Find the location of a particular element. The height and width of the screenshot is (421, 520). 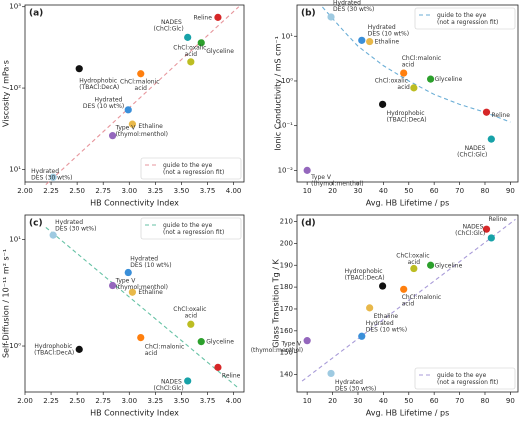

x-tick-label: 60 is located at coordinates (434, 401).